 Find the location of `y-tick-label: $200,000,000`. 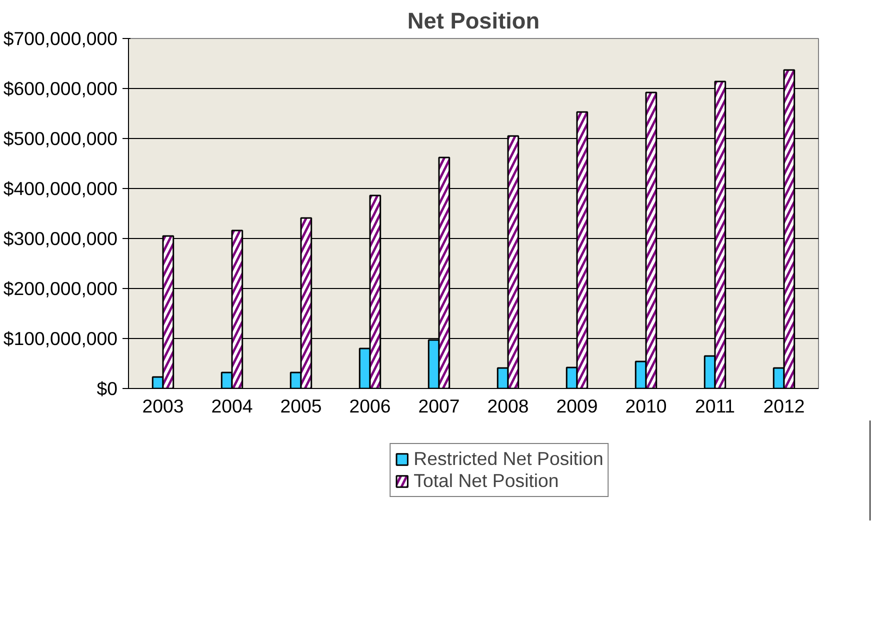

y-tick-label: $200,000,000 is located at coordinates (60, 288).